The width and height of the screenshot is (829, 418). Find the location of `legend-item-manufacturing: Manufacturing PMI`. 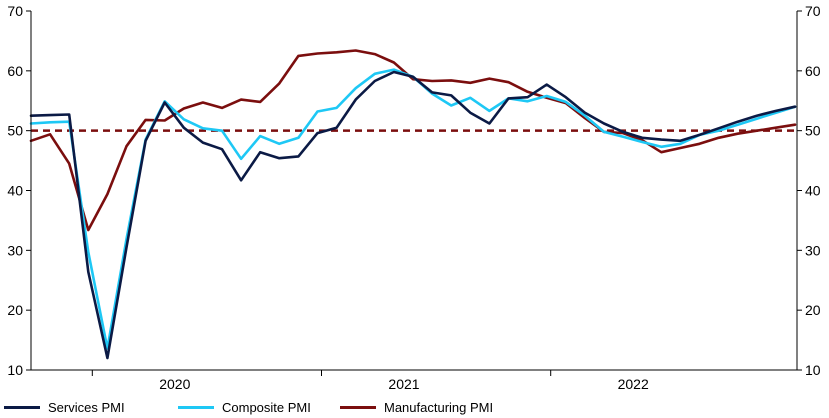

legend-item-manufacturing: Manufacturing PMI is located at coordinates (416, 407).